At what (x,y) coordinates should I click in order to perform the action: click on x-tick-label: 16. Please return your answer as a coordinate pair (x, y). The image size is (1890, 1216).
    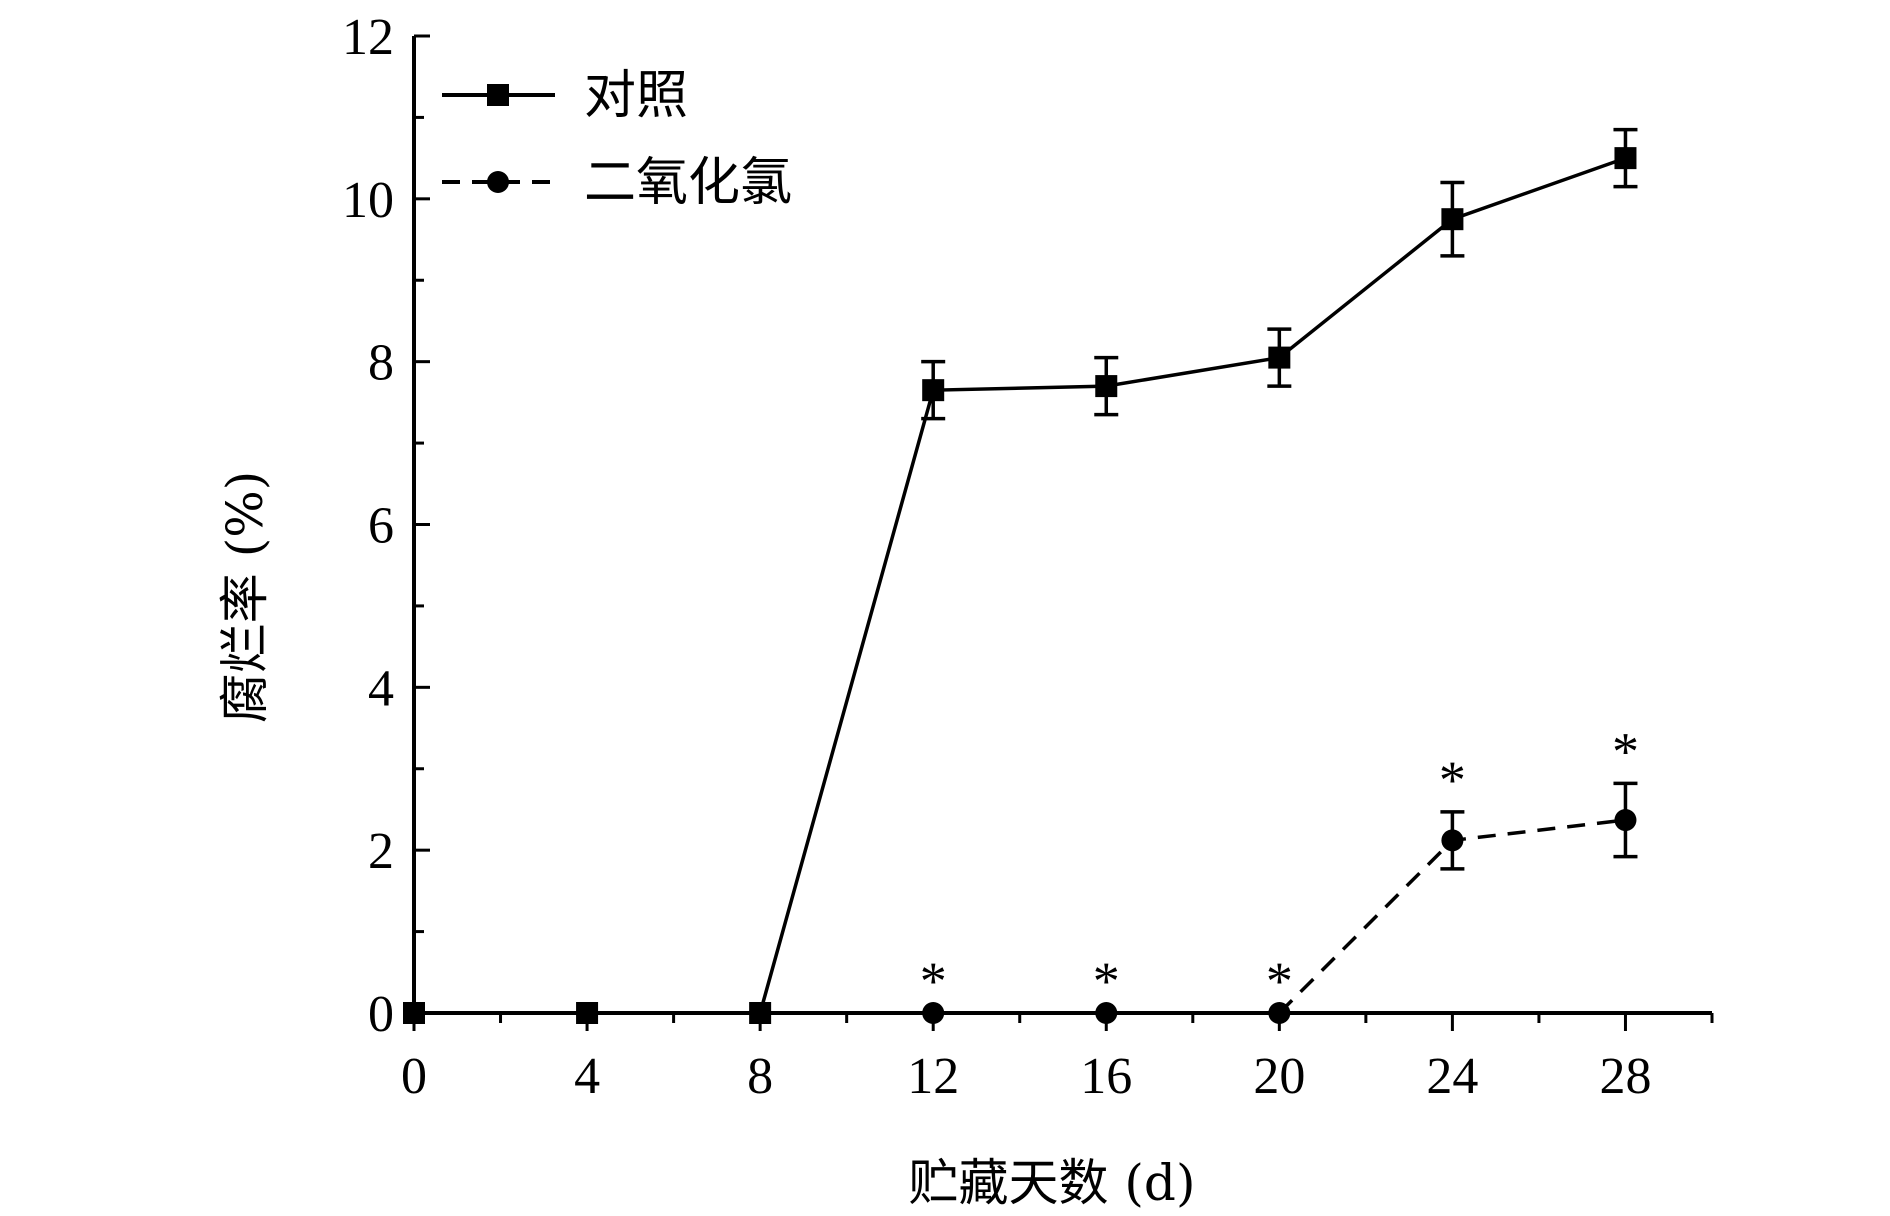
    Looking at the image, I should click on (1106, 1076).